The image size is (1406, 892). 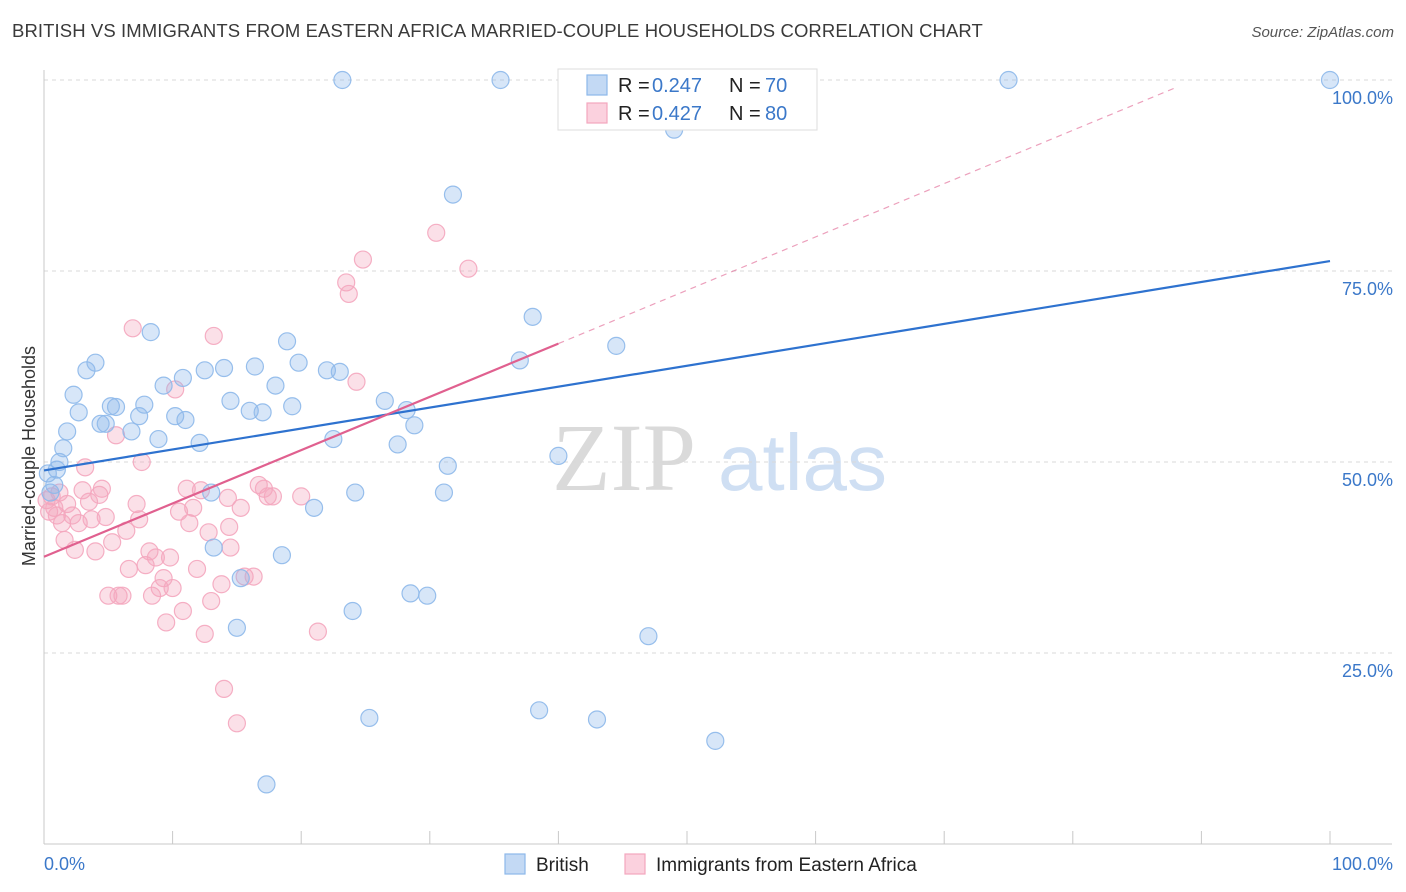 What do you see at coordinates (1367, 671) in the screenshot?
I see `y-tick-label-25: 25.0%` at bounding box center [1367, 671].